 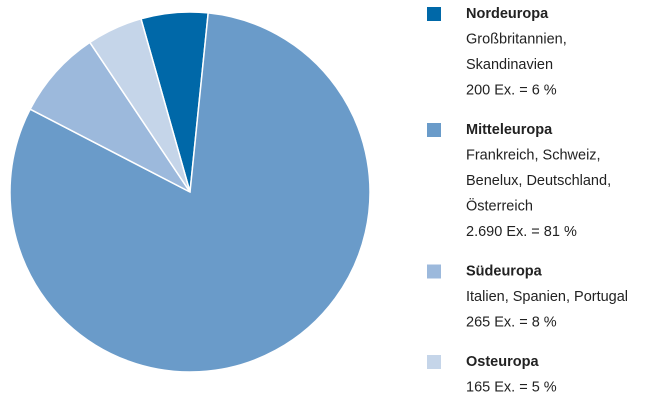 I want to click on legend-title: Mitteleuropa, so click(x=509, y=130).